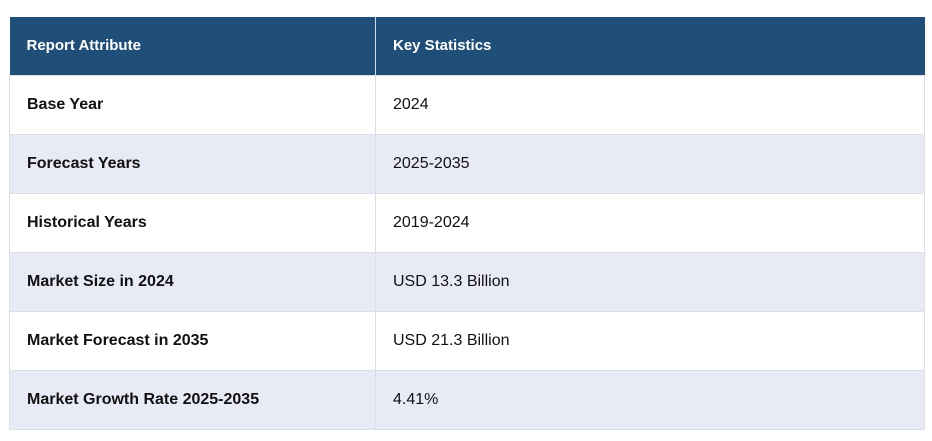  I want to click on table-header: Report Attribute Key Statistics, so click(467, 46).